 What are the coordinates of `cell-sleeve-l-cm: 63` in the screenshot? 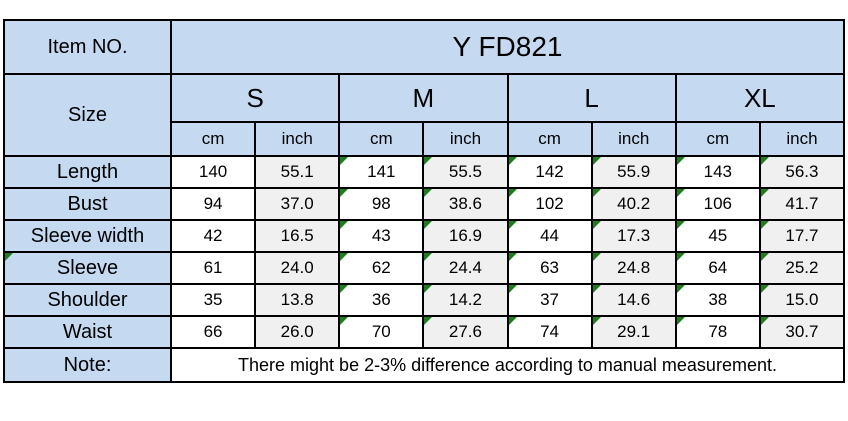 It's located at (549, 268).